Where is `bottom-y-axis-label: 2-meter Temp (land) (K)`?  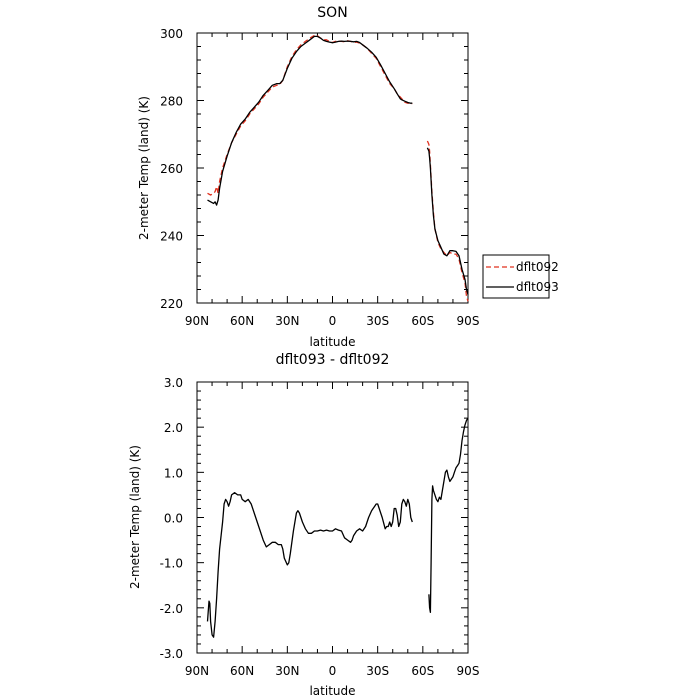 bottom-y-axis-label: 2-meter Temp (land) (K) is located at coordinates (135, 517).